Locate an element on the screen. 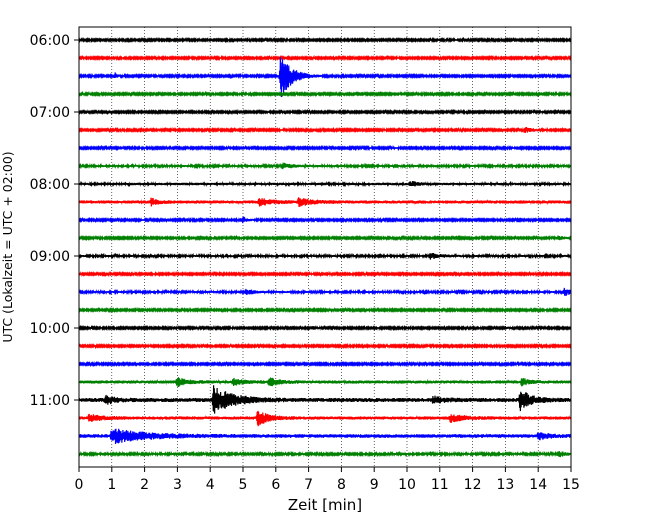  y-tick-label: 09:00 is located at coordinates (50, 257).